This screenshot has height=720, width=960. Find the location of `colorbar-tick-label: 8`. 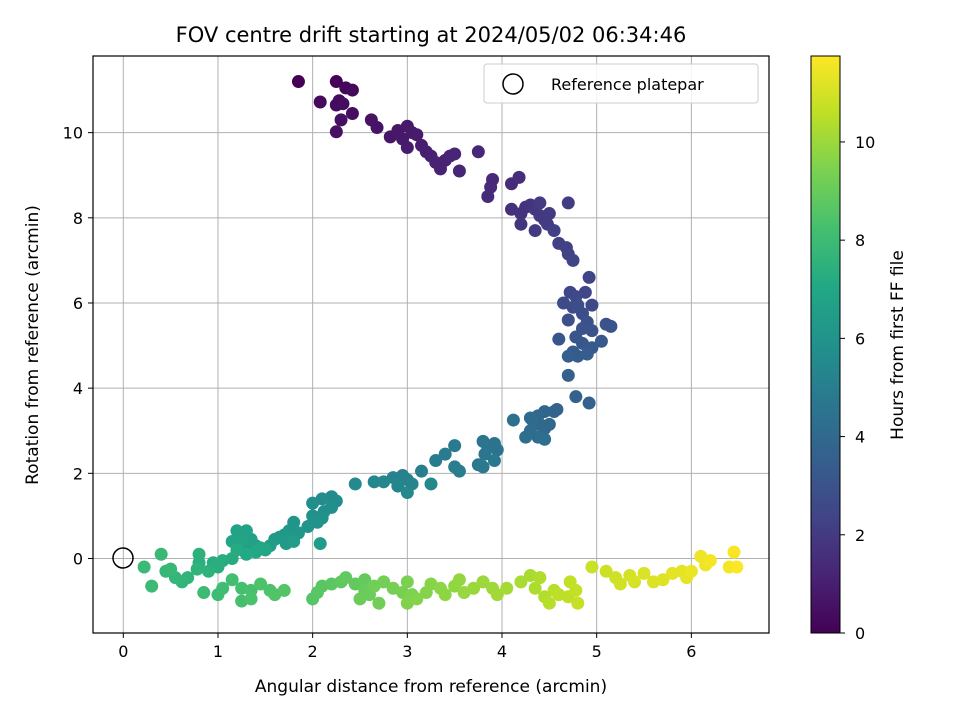

colorbar-tick-label: 8 is located at coordinates (860, 240).